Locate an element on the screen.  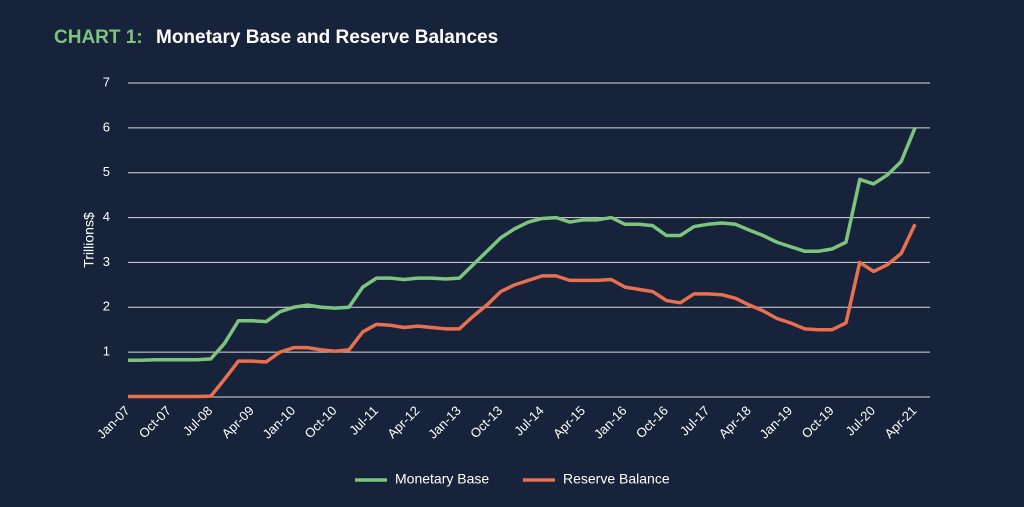
y-tick-label: 2 is located at coordinates (106, 306).